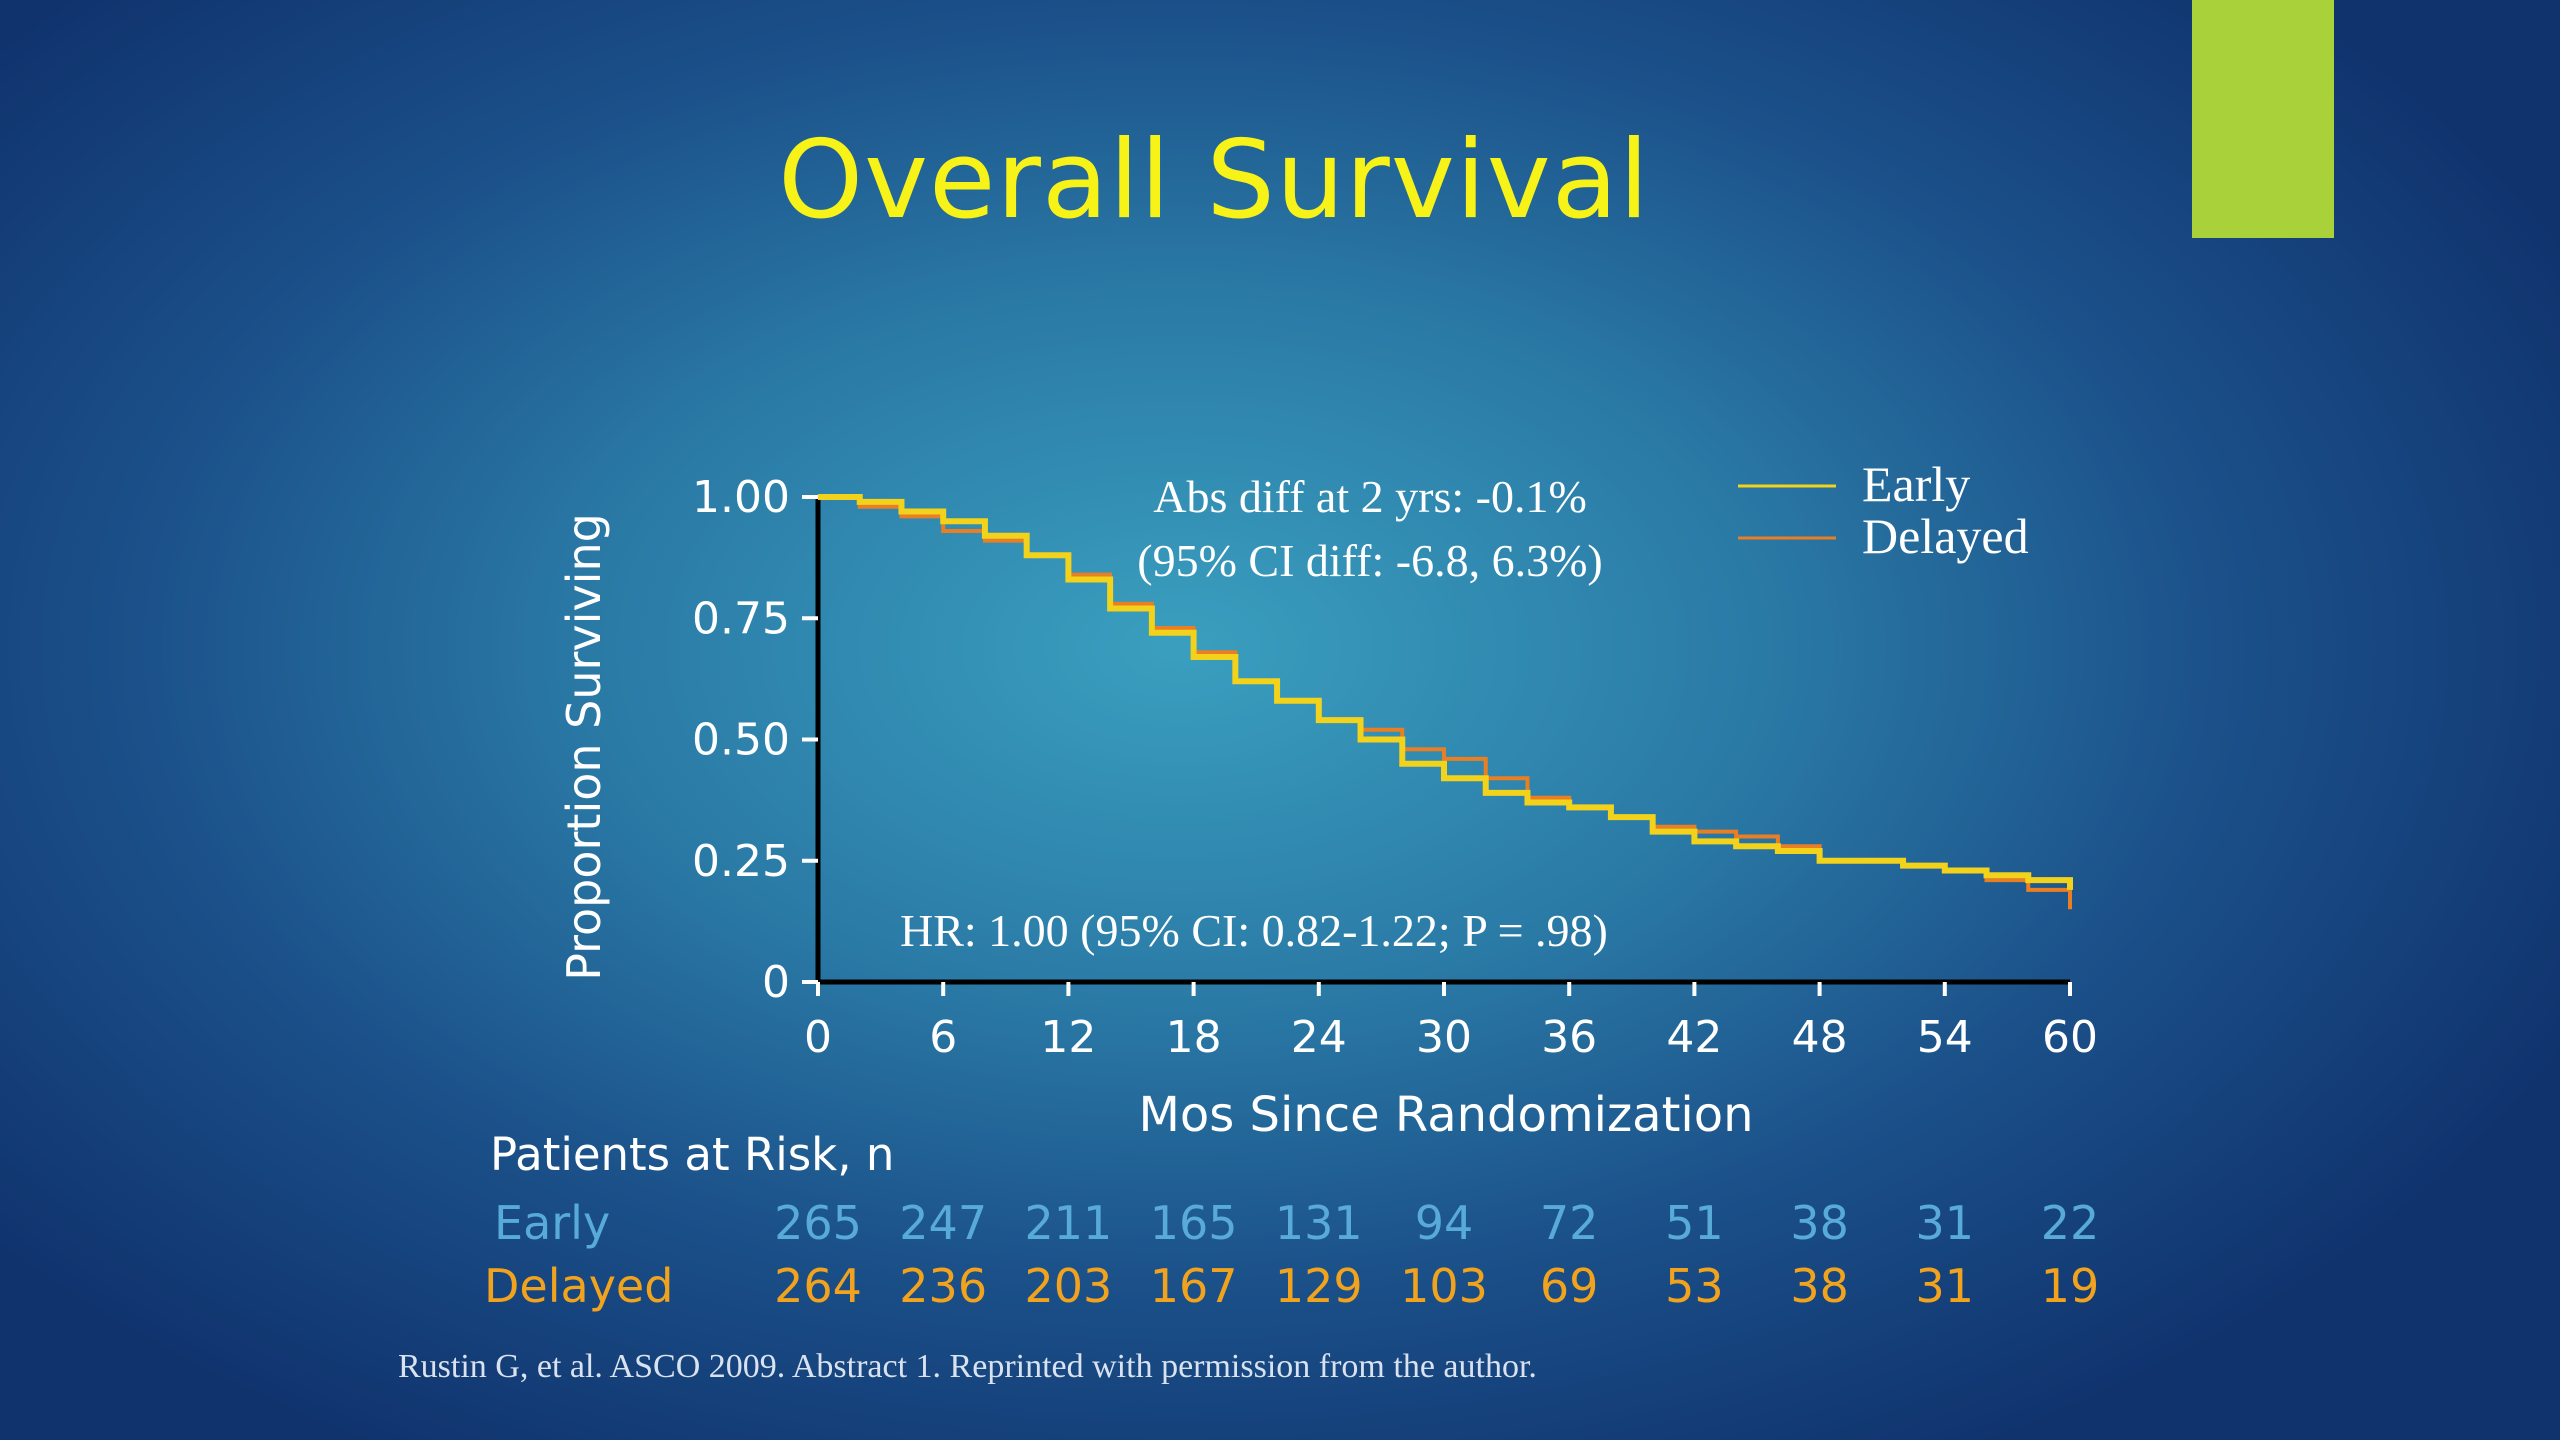 Image resolution: width=2560 pixels, height=1440 pixels. Describe the element at coordinates (943, 1037) in the screenshot. I see `x-tick-label: 6` at that location.